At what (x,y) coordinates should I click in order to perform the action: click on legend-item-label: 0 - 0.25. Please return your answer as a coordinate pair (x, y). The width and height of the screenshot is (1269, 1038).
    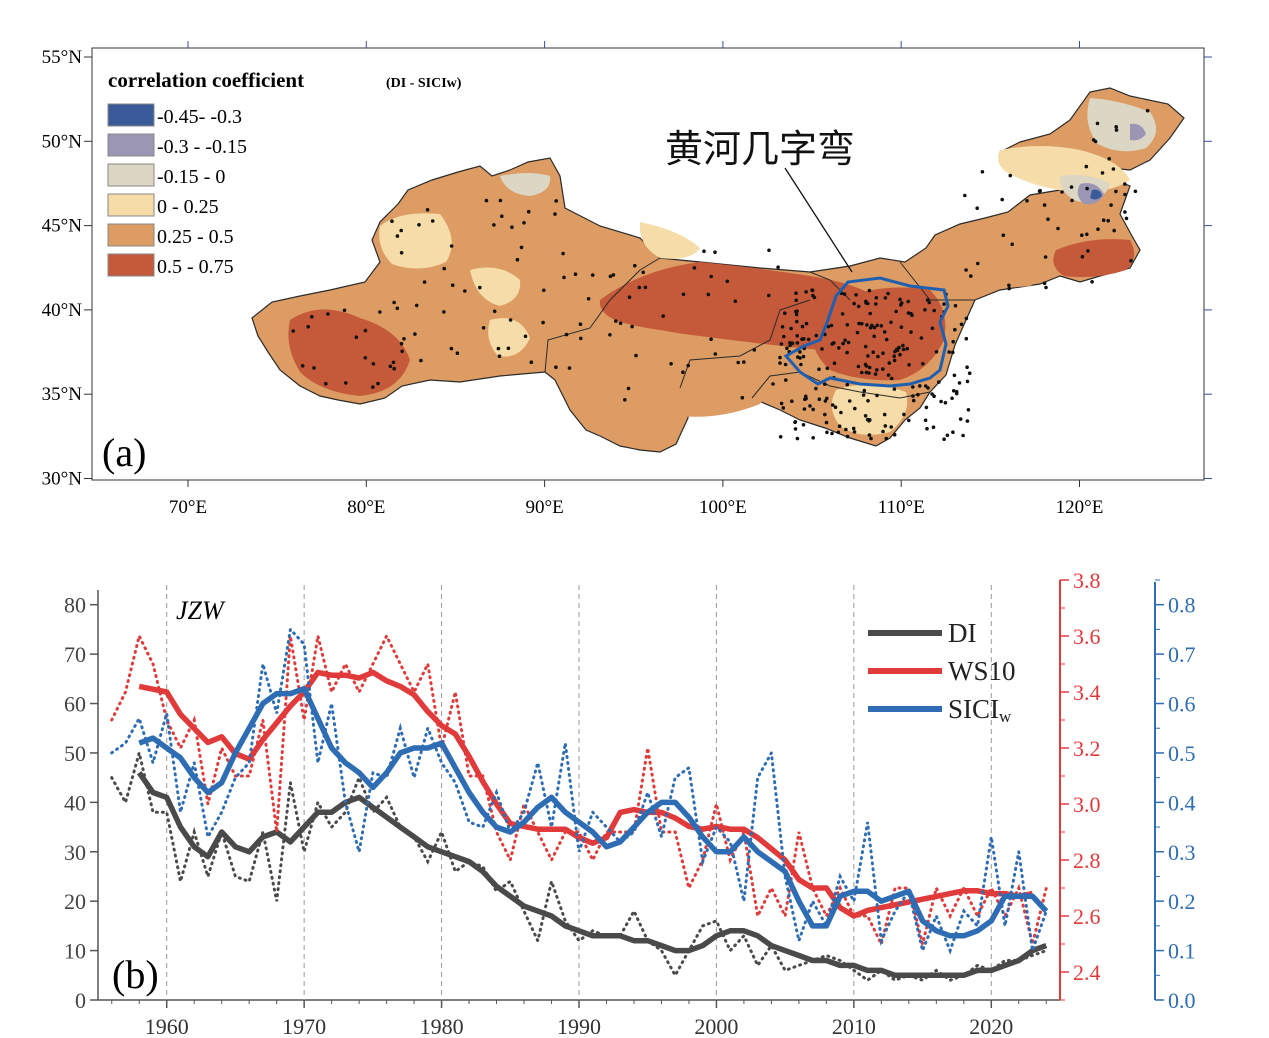
    Looking at the image, I should click on (188, 207).